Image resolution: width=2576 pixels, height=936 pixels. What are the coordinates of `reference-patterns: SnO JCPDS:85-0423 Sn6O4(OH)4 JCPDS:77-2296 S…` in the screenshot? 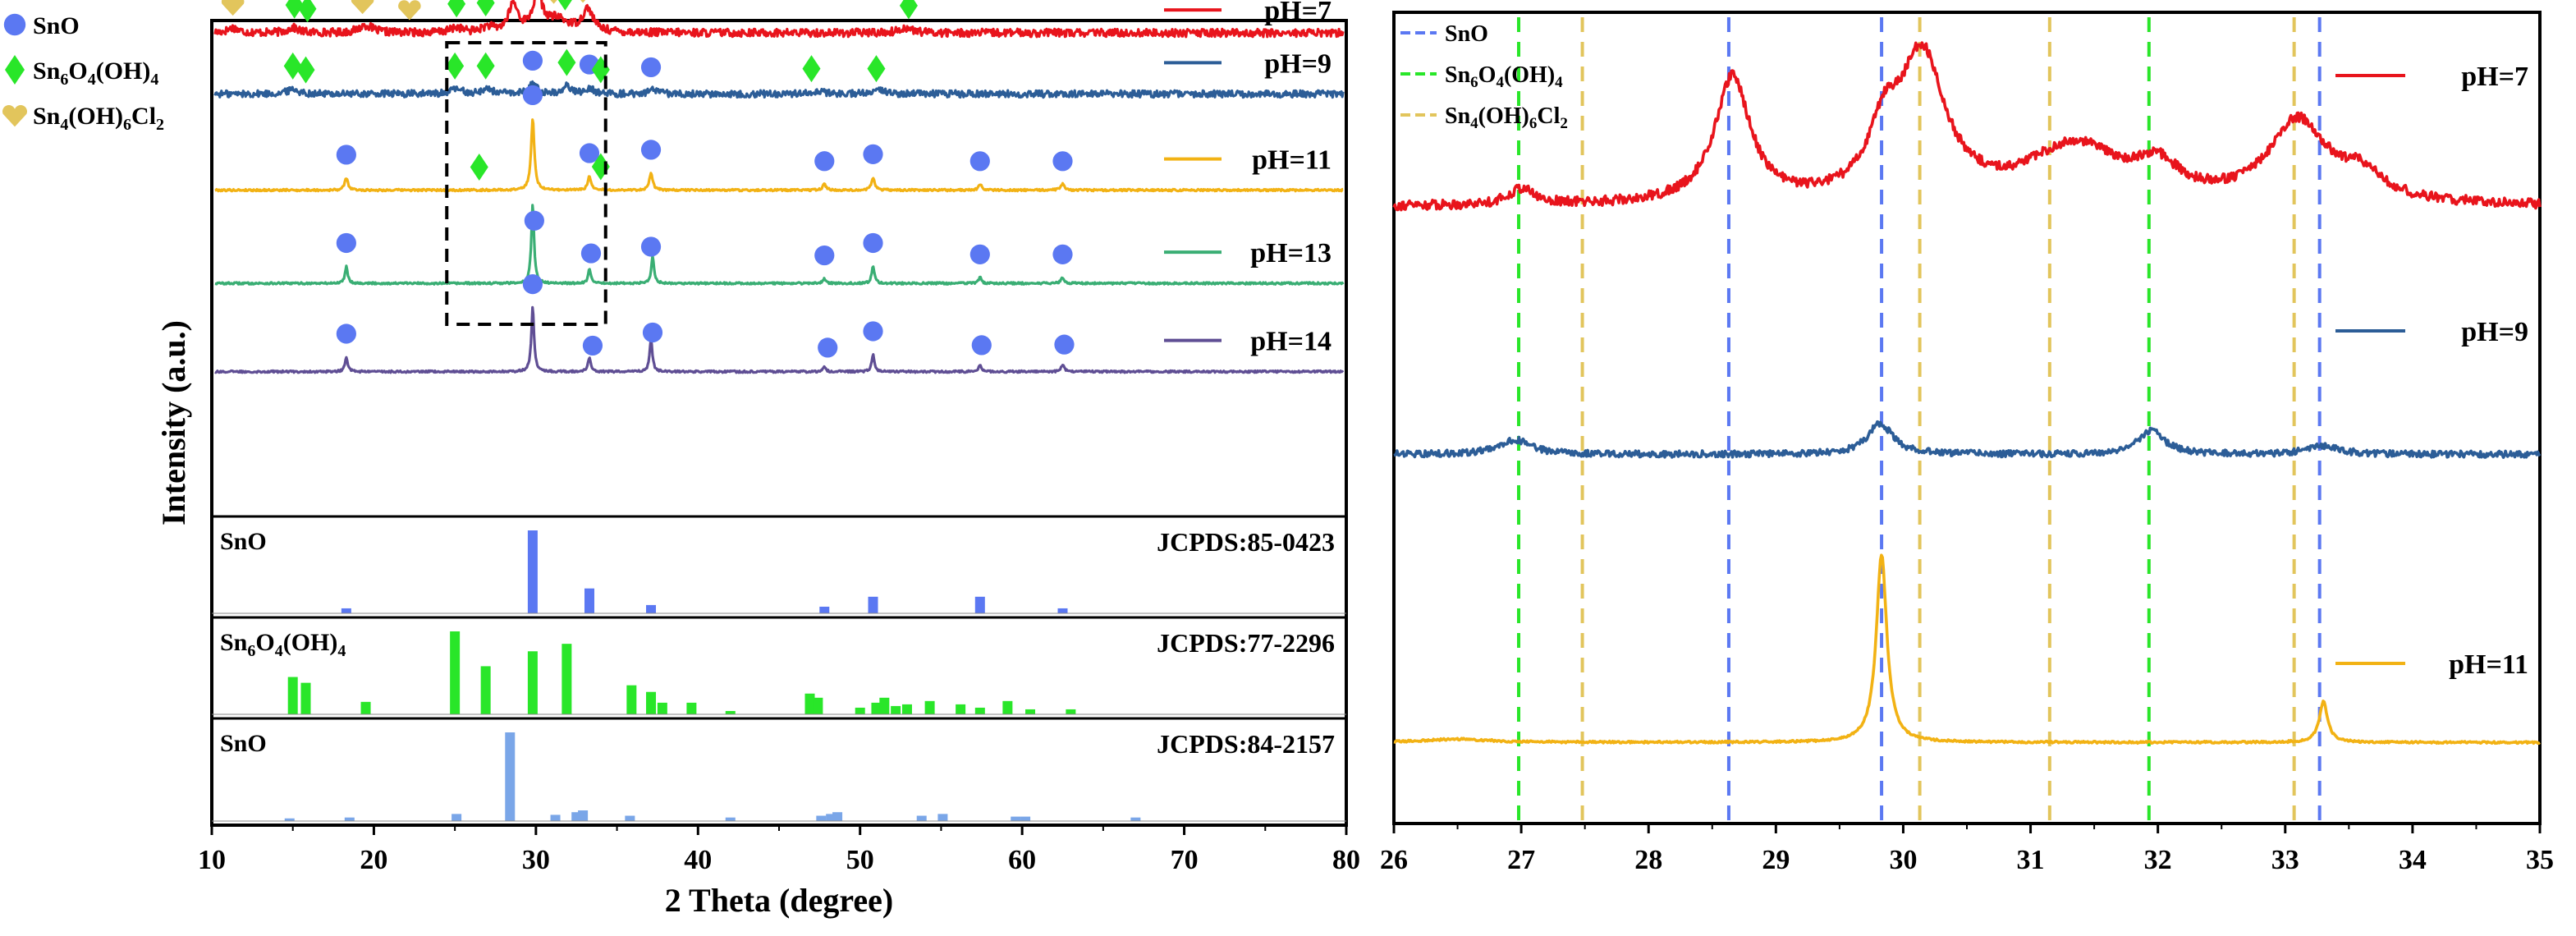 It's located at (779, 674).